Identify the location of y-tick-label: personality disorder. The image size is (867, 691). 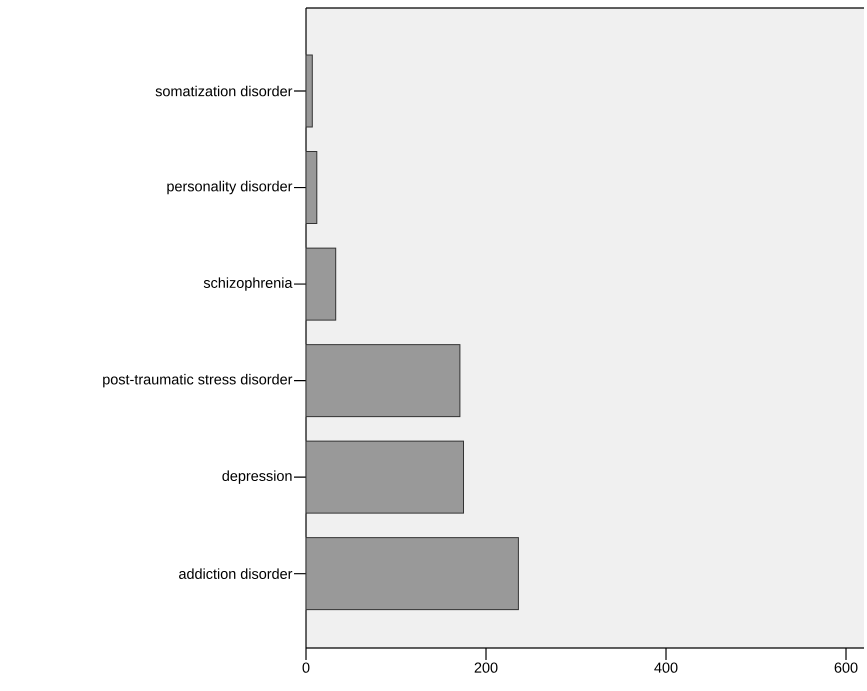
(229, 187).